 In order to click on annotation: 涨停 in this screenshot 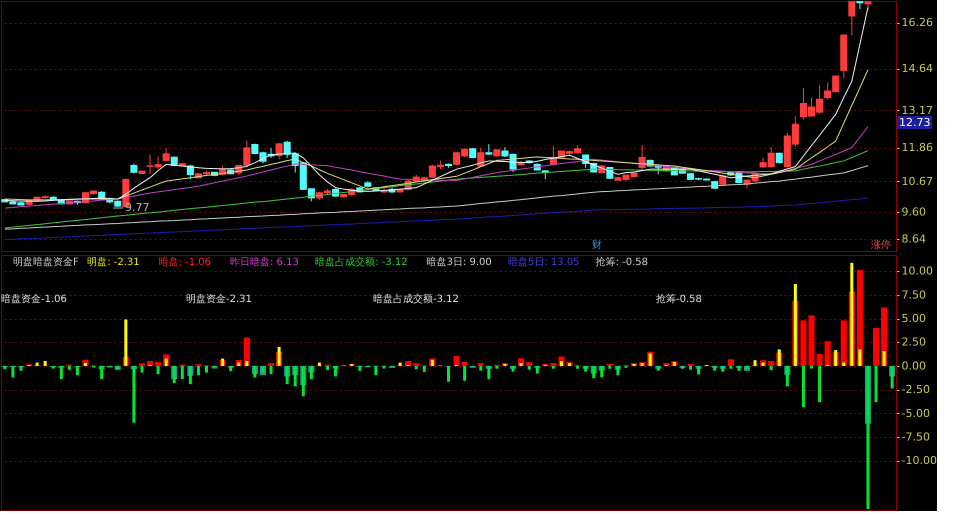, I will do `click(881, 245)`.